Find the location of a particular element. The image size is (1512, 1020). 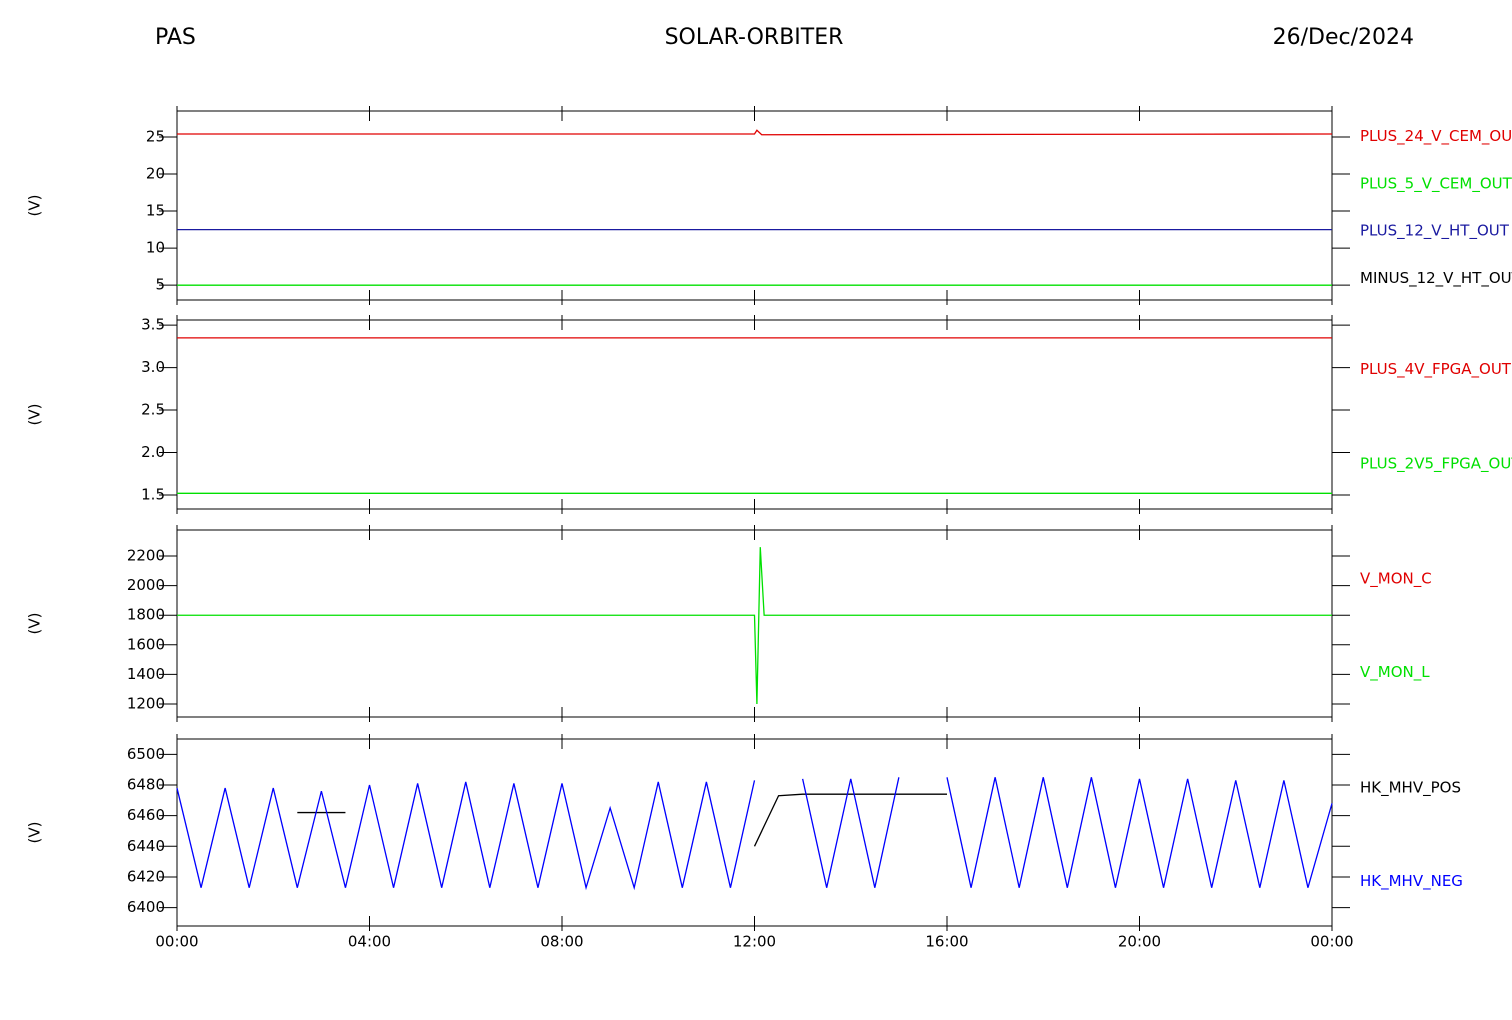

y-tick-label: 25 is located at coordinates (155, 136).